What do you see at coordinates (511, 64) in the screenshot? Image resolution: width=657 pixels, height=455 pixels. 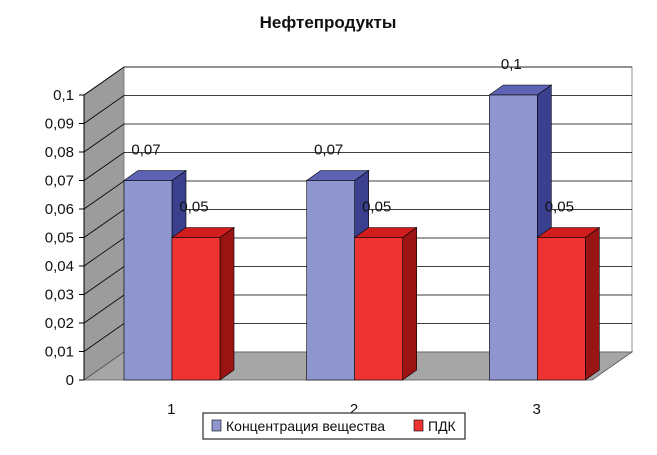 I see `data-label: 0,1` at bounding box center [511, 64].